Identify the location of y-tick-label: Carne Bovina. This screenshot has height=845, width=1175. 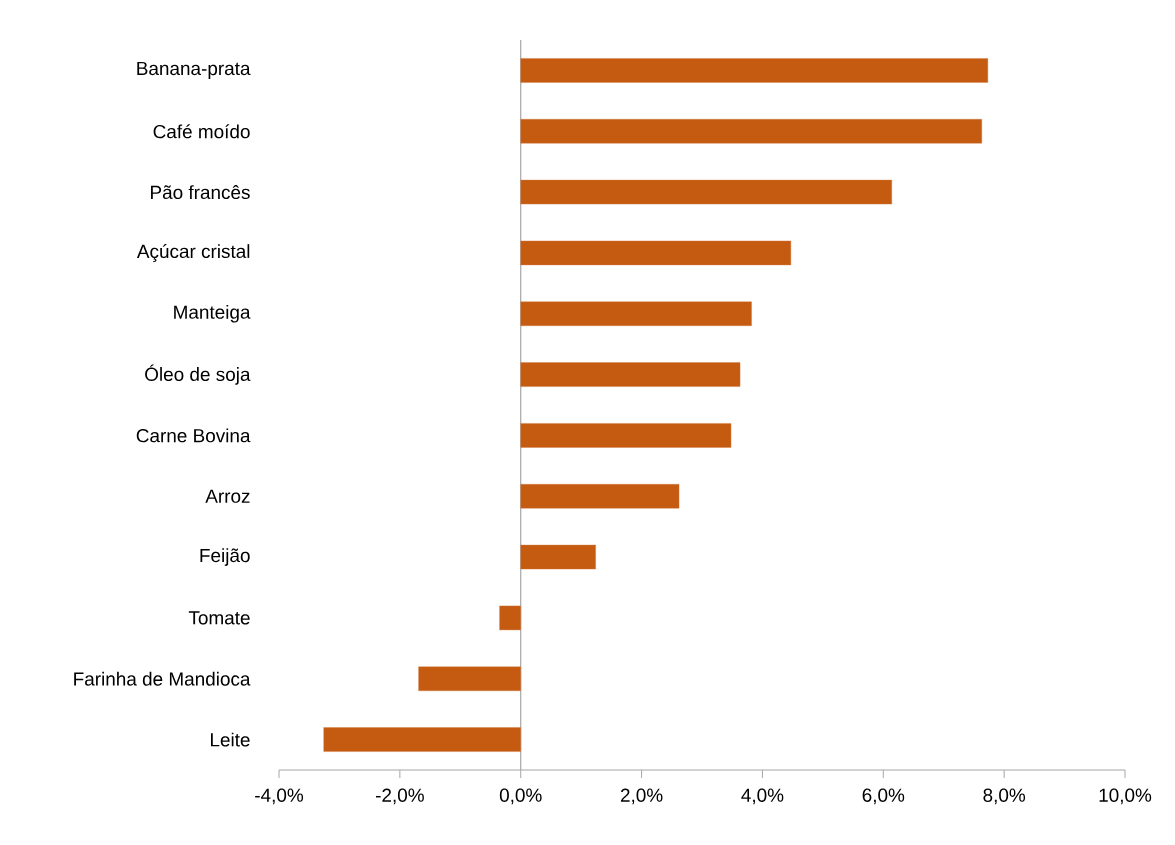
(193, 435).